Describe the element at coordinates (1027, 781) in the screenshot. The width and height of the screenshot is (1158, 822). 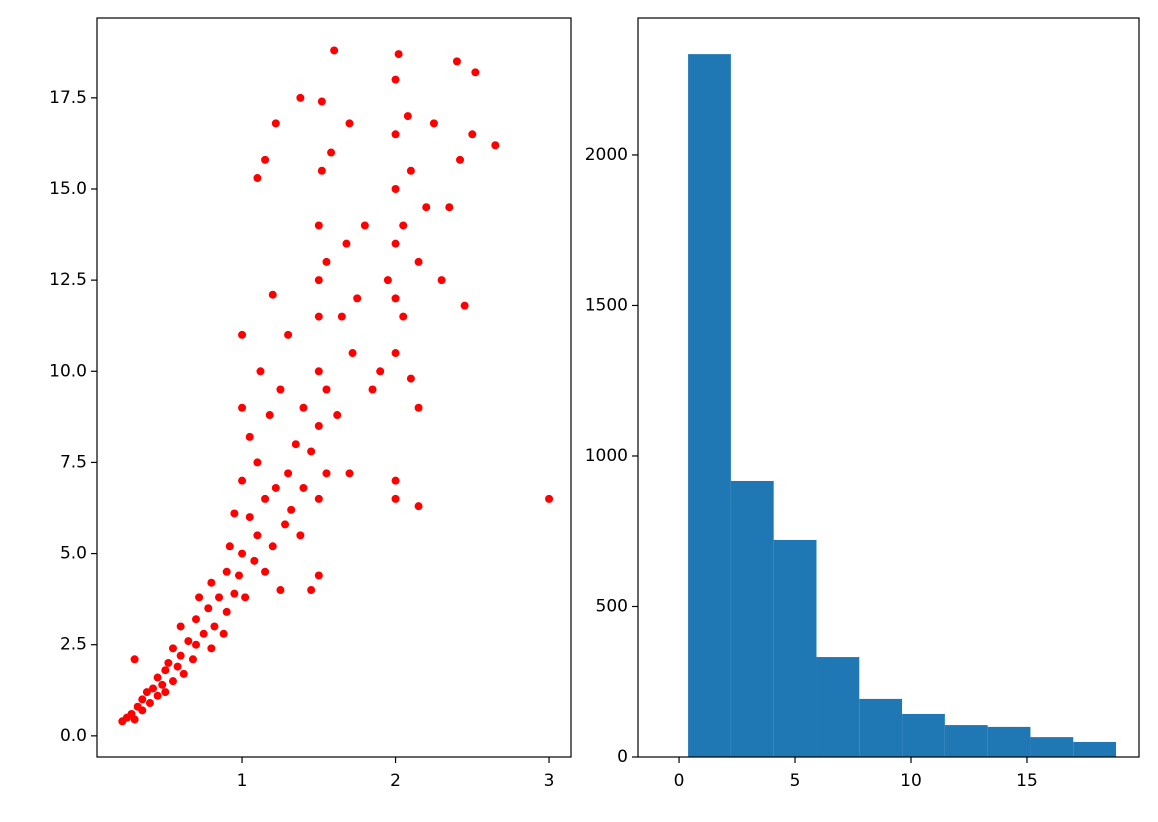
I see `x-tick-label: 15` at that location.